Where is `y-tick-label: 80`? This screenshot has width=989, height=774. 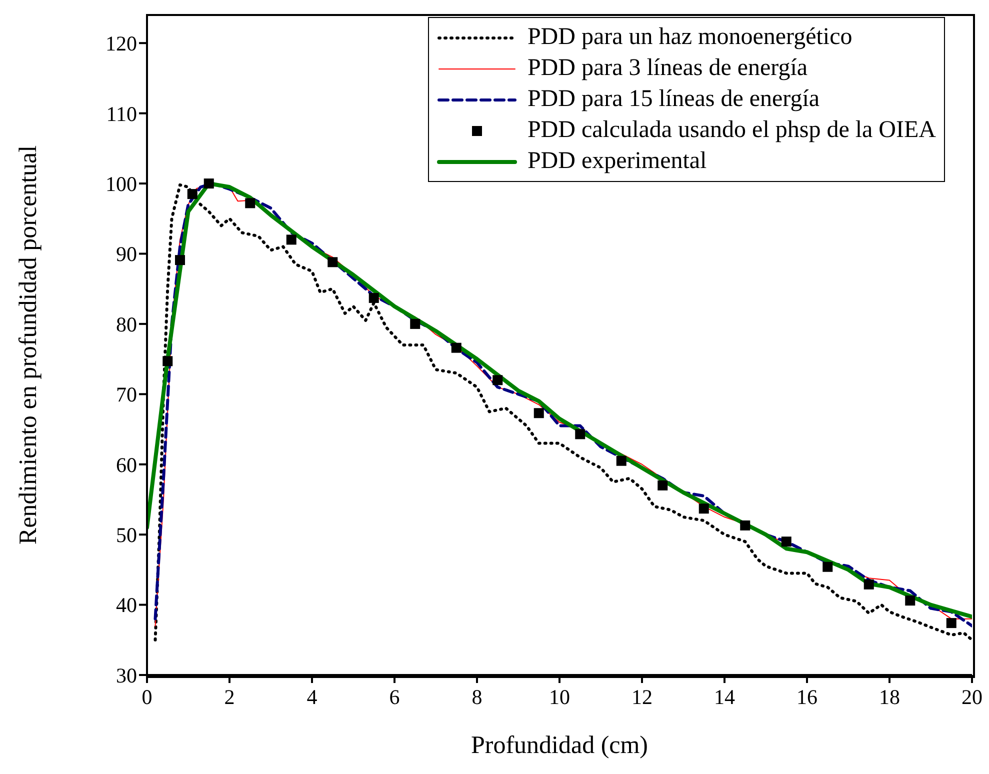 y-tick-label: 80 is located at coordinates (126, 324).